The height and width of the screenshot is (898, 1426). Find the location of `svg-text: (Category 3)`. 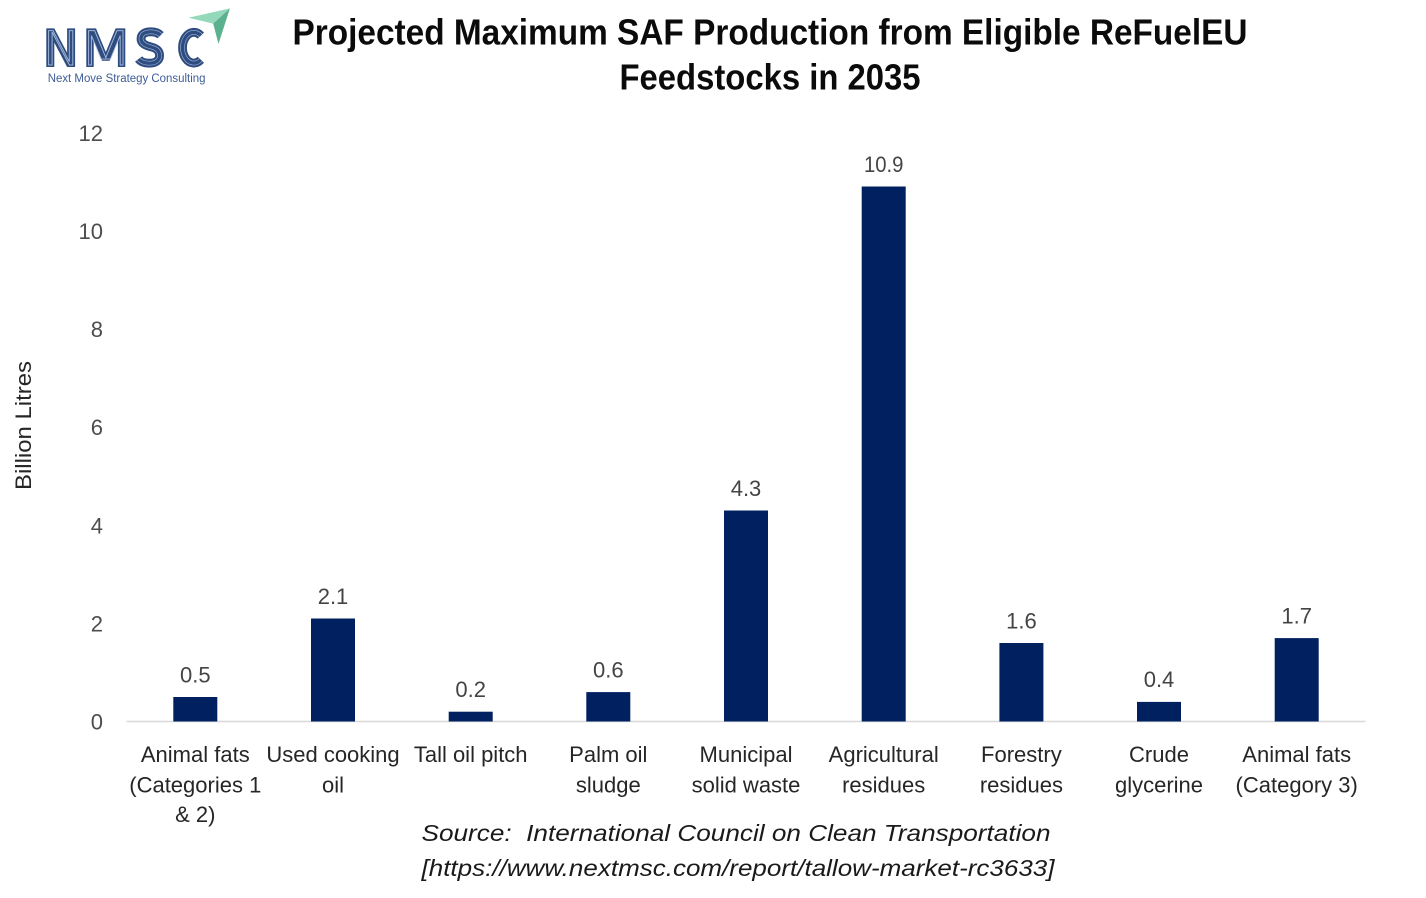

svg-text: (Category 3) is located at coordinates (1297, 784).